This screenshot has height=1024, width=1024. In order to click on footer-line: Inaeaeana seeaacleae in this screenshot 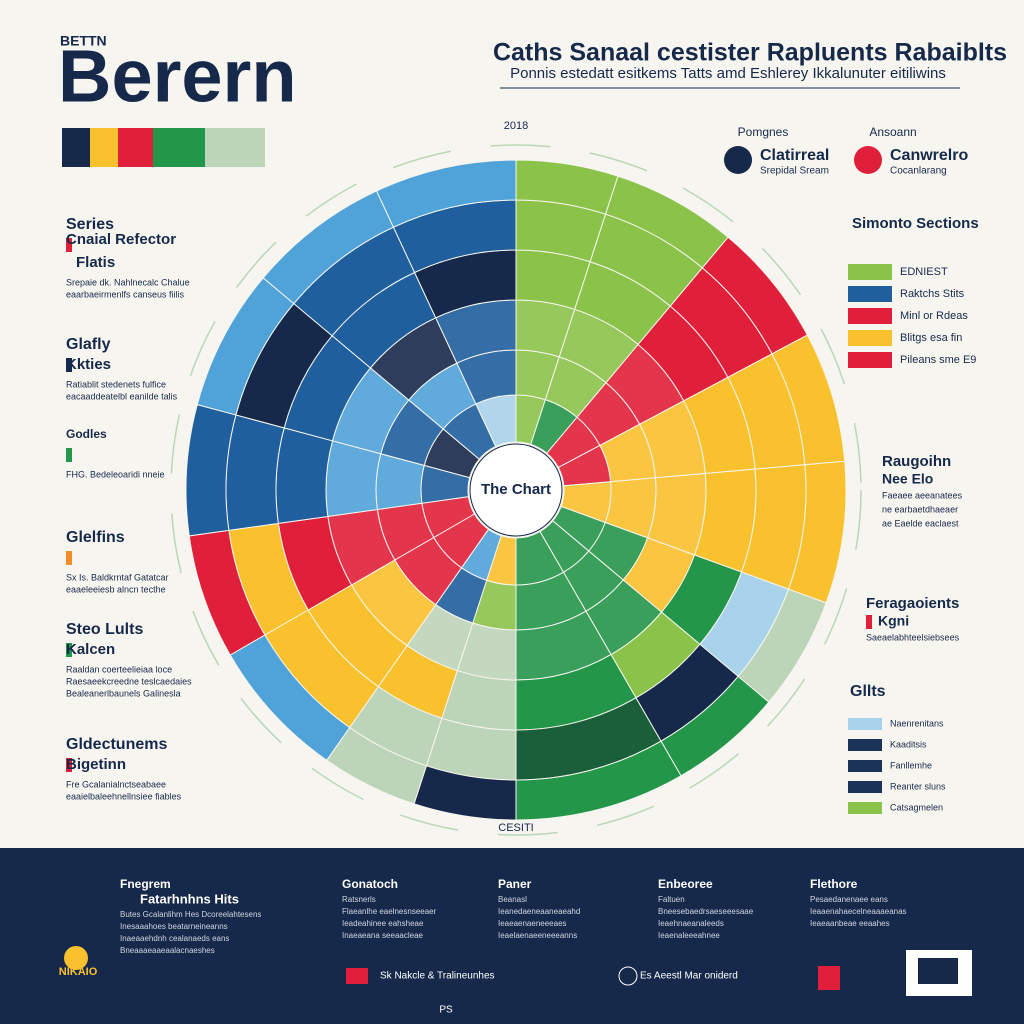, I will do `click(383, 935)`.